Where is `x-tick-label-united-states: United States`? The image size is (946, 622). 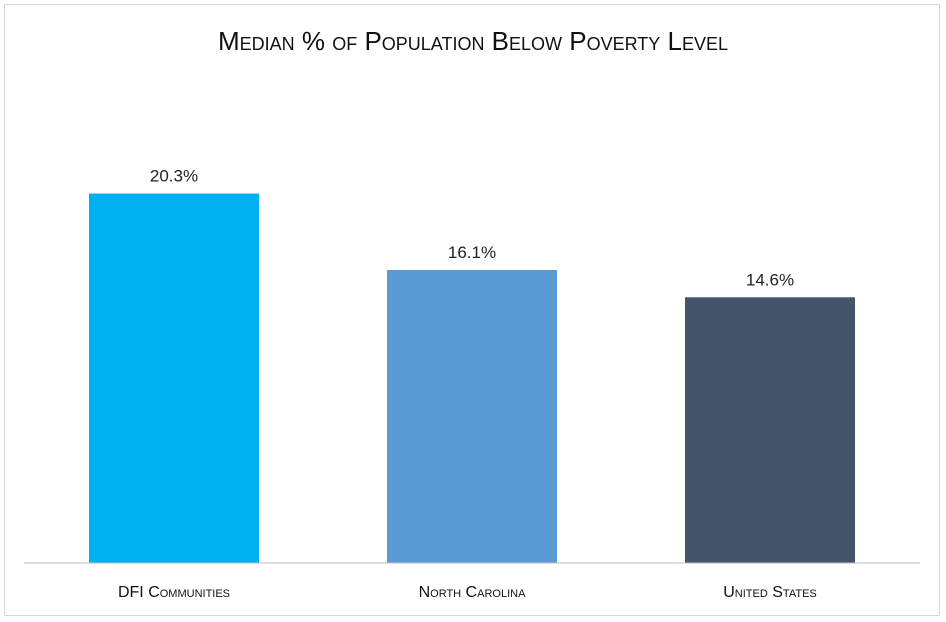
x-tick-label-united-states: United States is located at coordinates (770, 592).